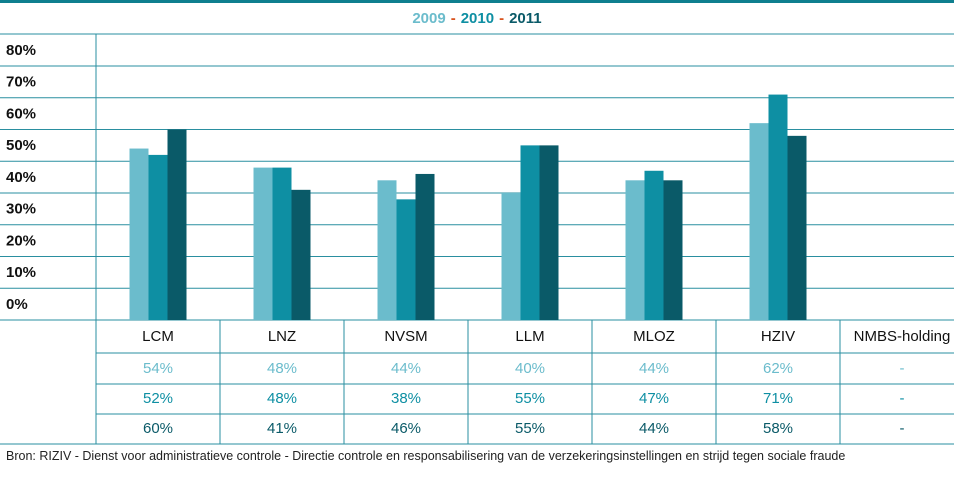 This screenshot has height=486, width=954. Describe the element at coordinates (525, 18) in the screenshot. I see `legend-entry: 2011` at that location.